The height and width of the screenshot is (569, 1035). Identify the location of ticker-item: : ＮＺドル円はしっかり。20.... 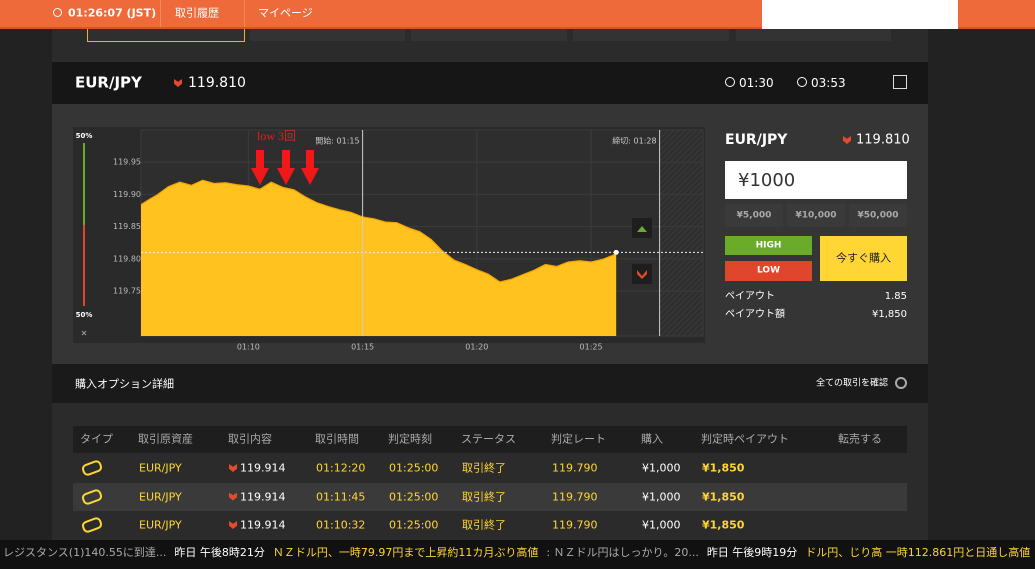
(622, 552).